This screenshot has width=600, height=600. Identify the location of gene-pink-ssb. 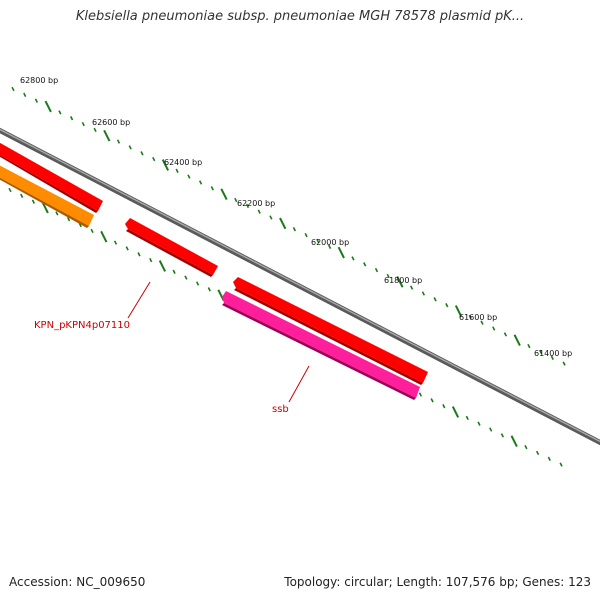
(321, 345).